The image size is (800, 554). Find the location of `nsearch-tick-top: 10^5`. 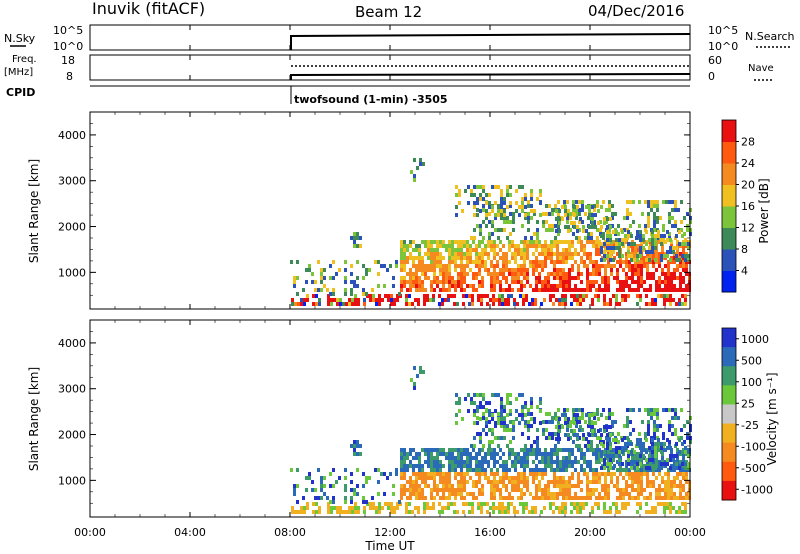

nsearch-tick-top: 10^5 is located at coordinates (723, 30).